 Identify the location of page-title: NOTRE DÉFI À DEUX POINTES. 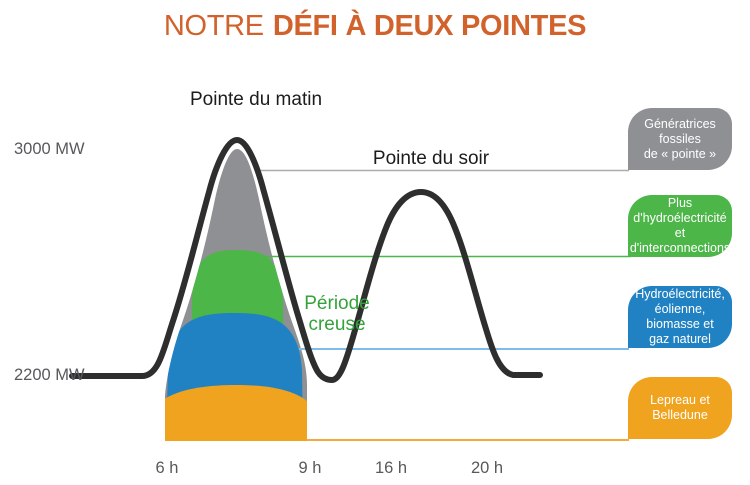
(375, 26).